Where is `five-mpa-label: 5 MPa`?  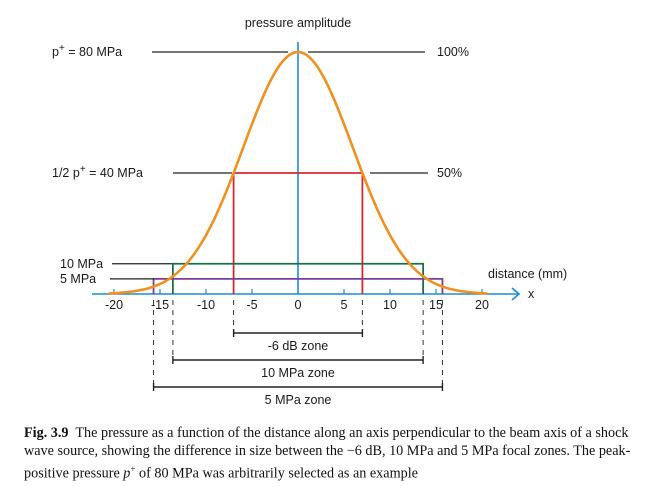
five-mpa-label: 5 MPa is located at coordinates (78, 279).